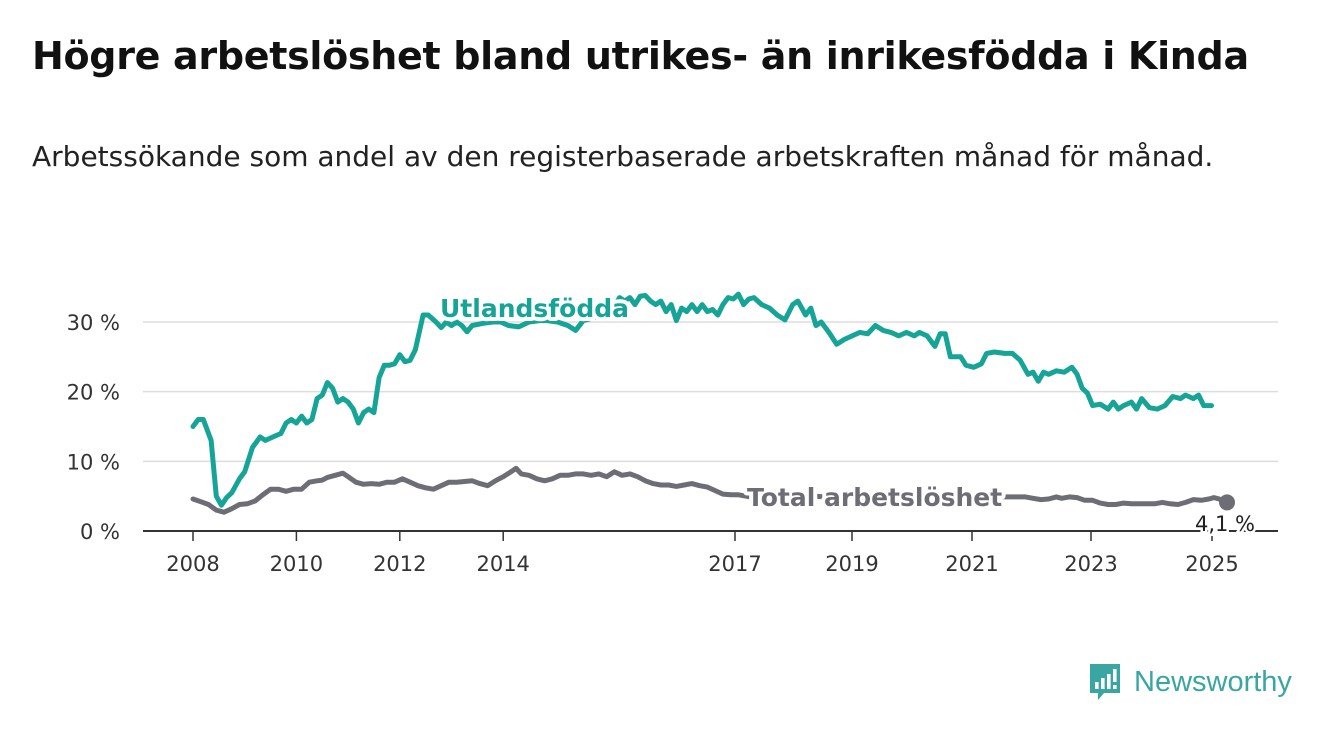  What do you see at coordinates (296, 564) in the screenshot?
I see `x-tick-label: 2010` at bounding box center [296, 564].